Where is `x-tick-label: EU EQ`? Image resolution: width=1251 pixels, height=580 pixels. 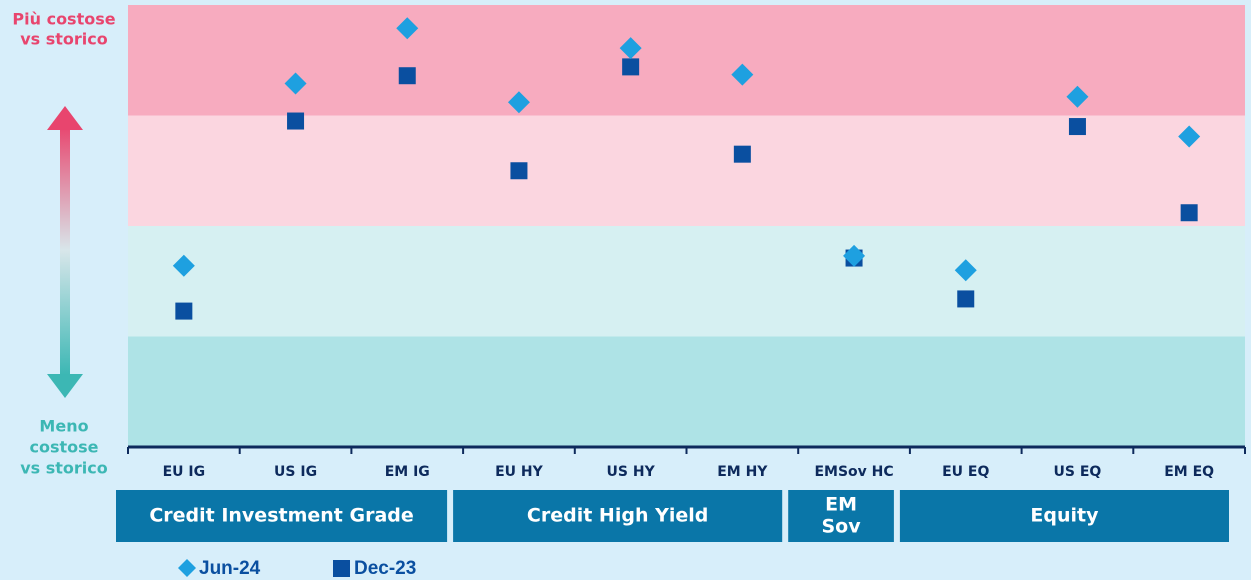 x-tick-label: EU EQ is located at coordinates (965, 472).